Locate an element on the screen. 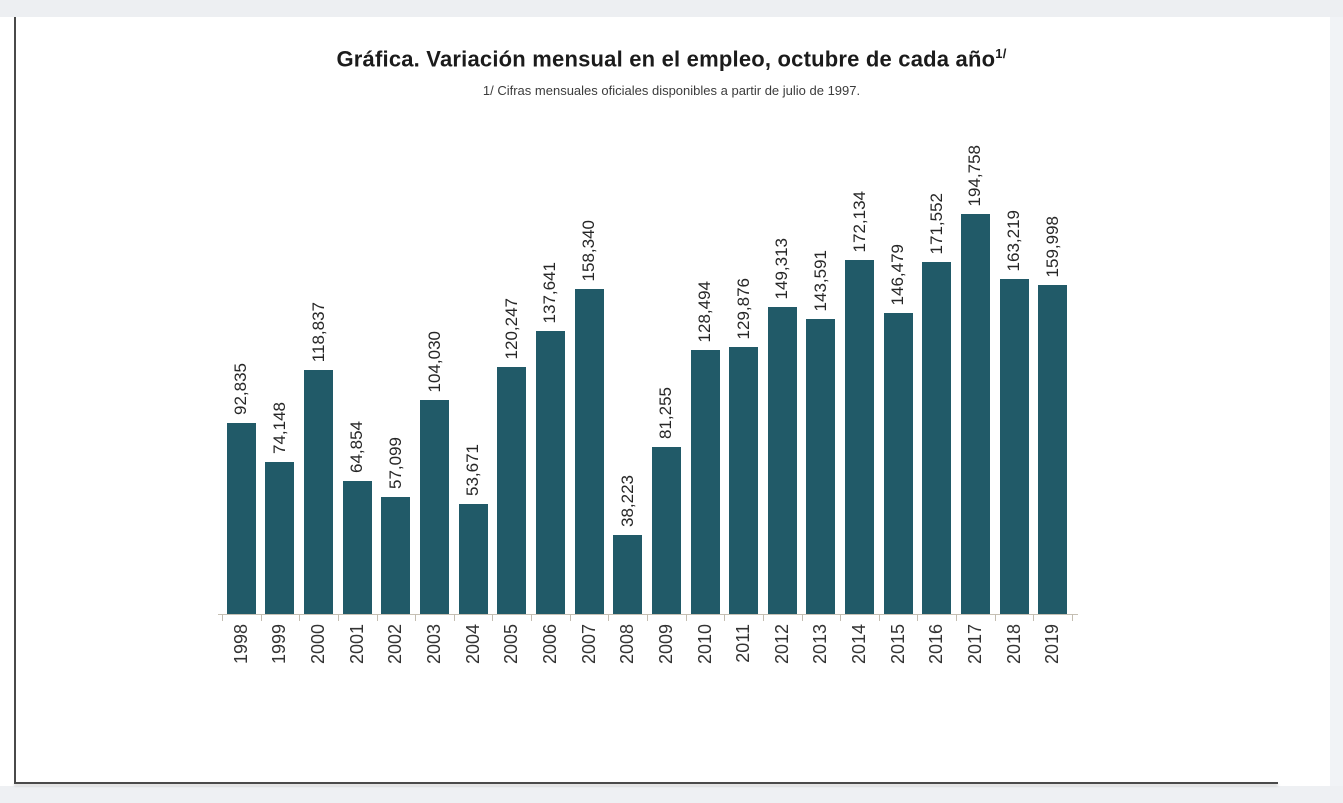 The height and width of the screenshot is (803, 1343). x-label-cell-2007: 2007 is located at coordinates (589, 663).